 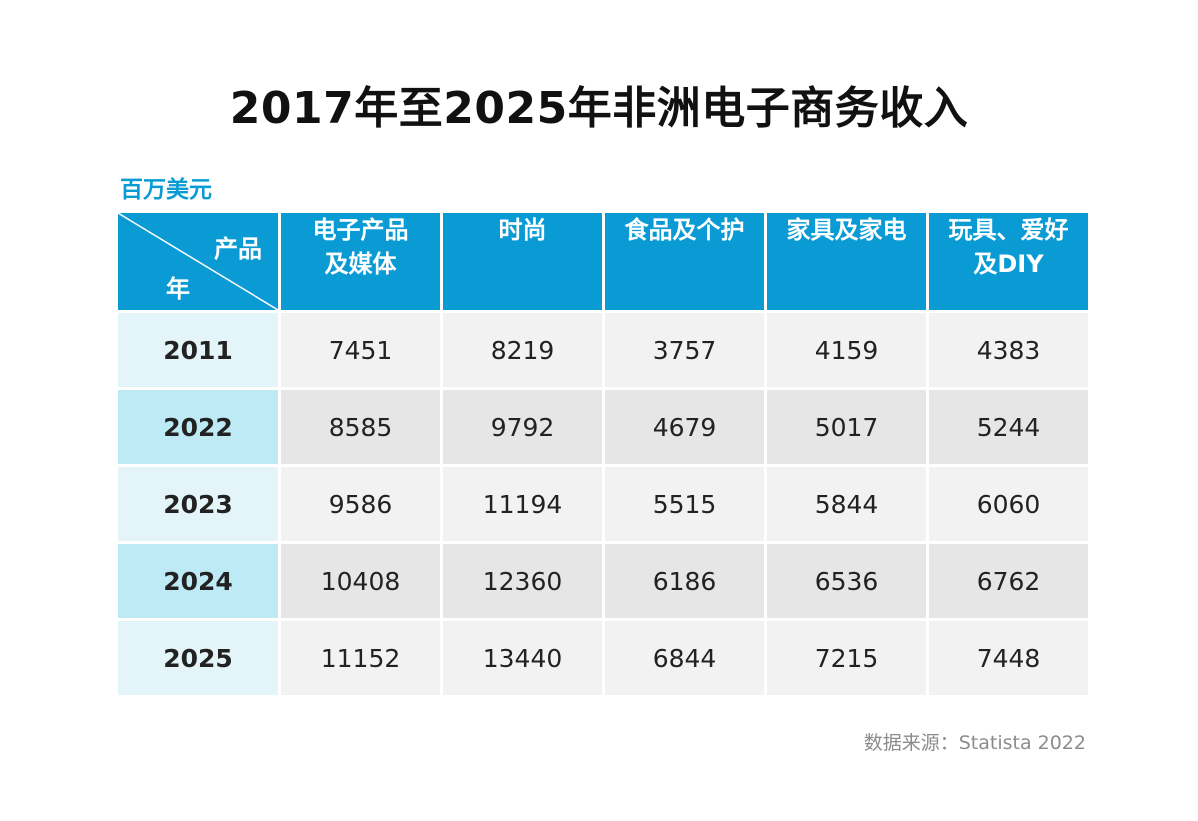 I want to click on value-cell: 9792, so click(x=522, y=427).